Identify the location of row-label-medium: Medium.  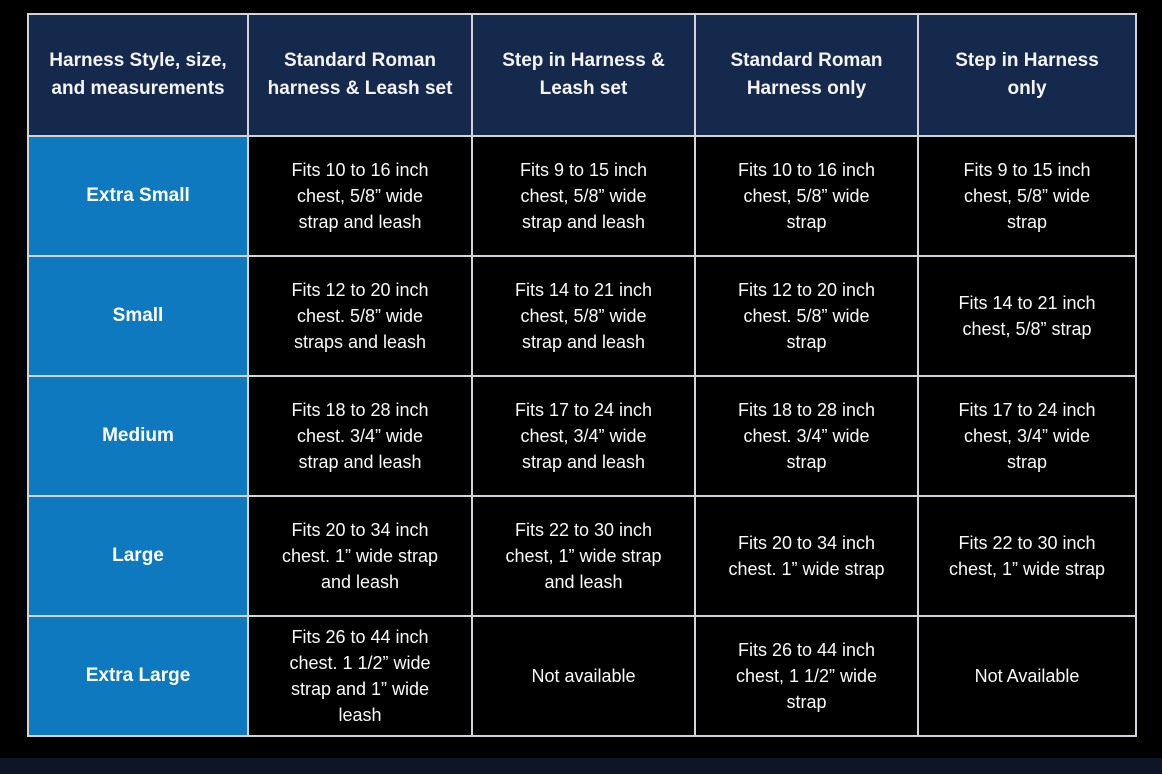
(138, 436).